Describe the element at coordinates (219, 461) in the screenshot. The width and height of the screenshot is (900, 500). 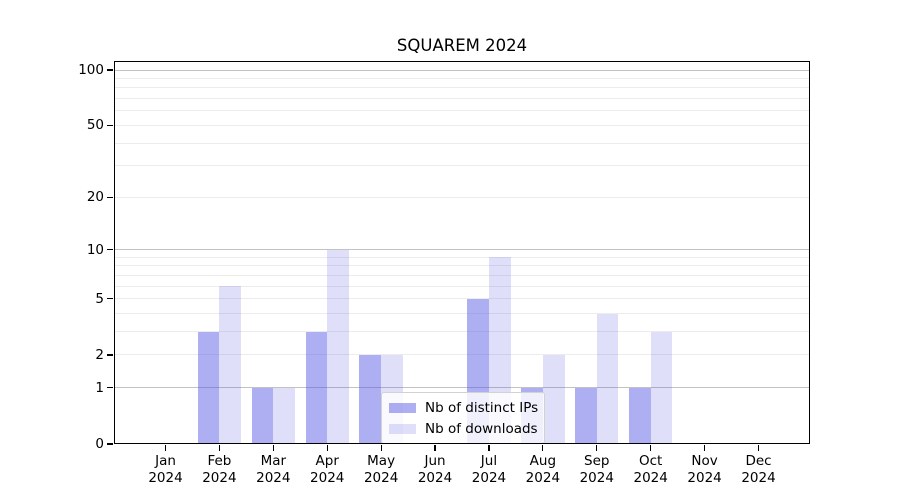
I see `x-tick-month: Feb` at that location.